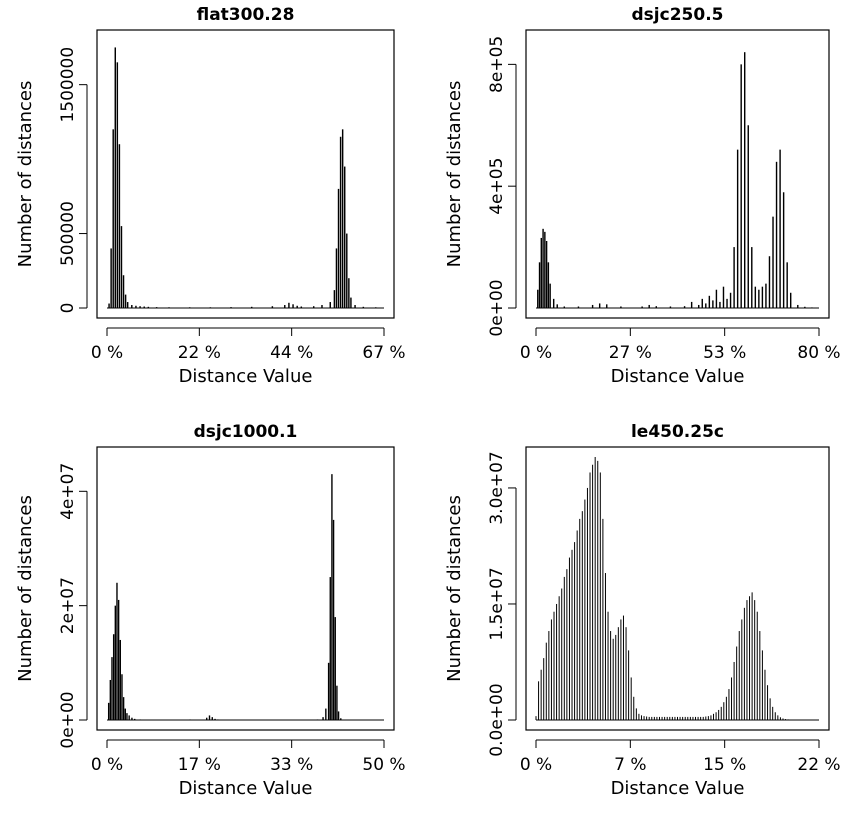 Image resolution: width=843 pixels, height=814 pixels. I want to click on x-tick-label: 80 %, so click(818, 353).